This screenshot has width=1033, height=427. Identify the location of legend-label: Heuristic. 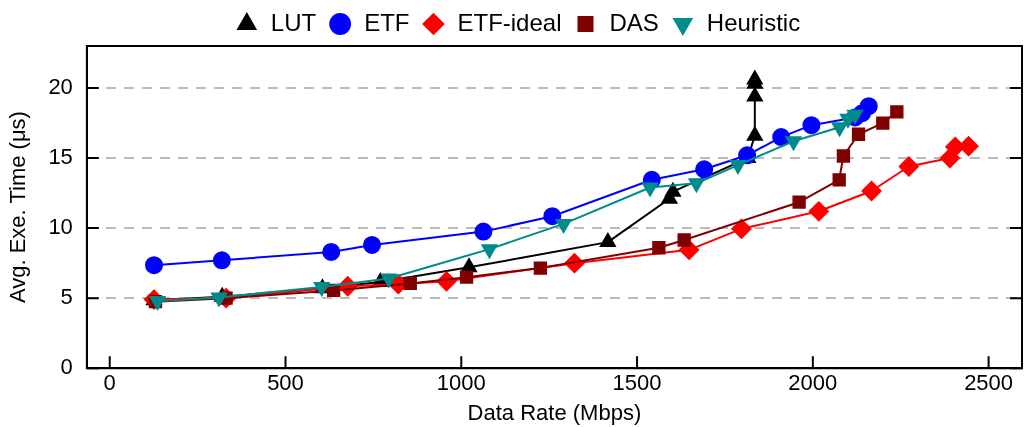
(753, 22).